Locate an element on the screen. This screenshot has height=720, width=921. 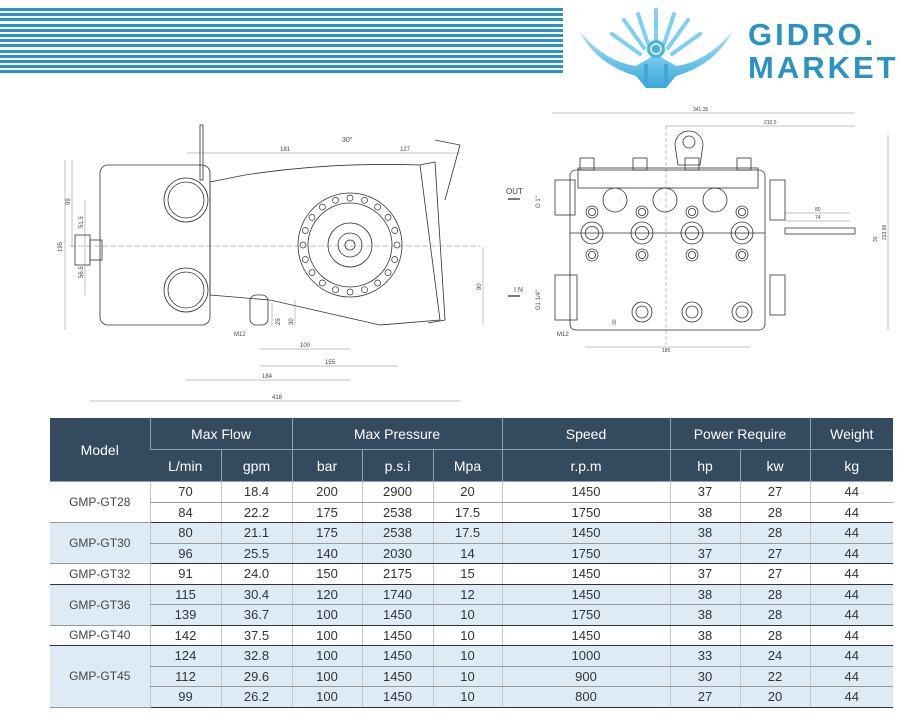
value-cell: 27 is located at coordinates (775, 492).